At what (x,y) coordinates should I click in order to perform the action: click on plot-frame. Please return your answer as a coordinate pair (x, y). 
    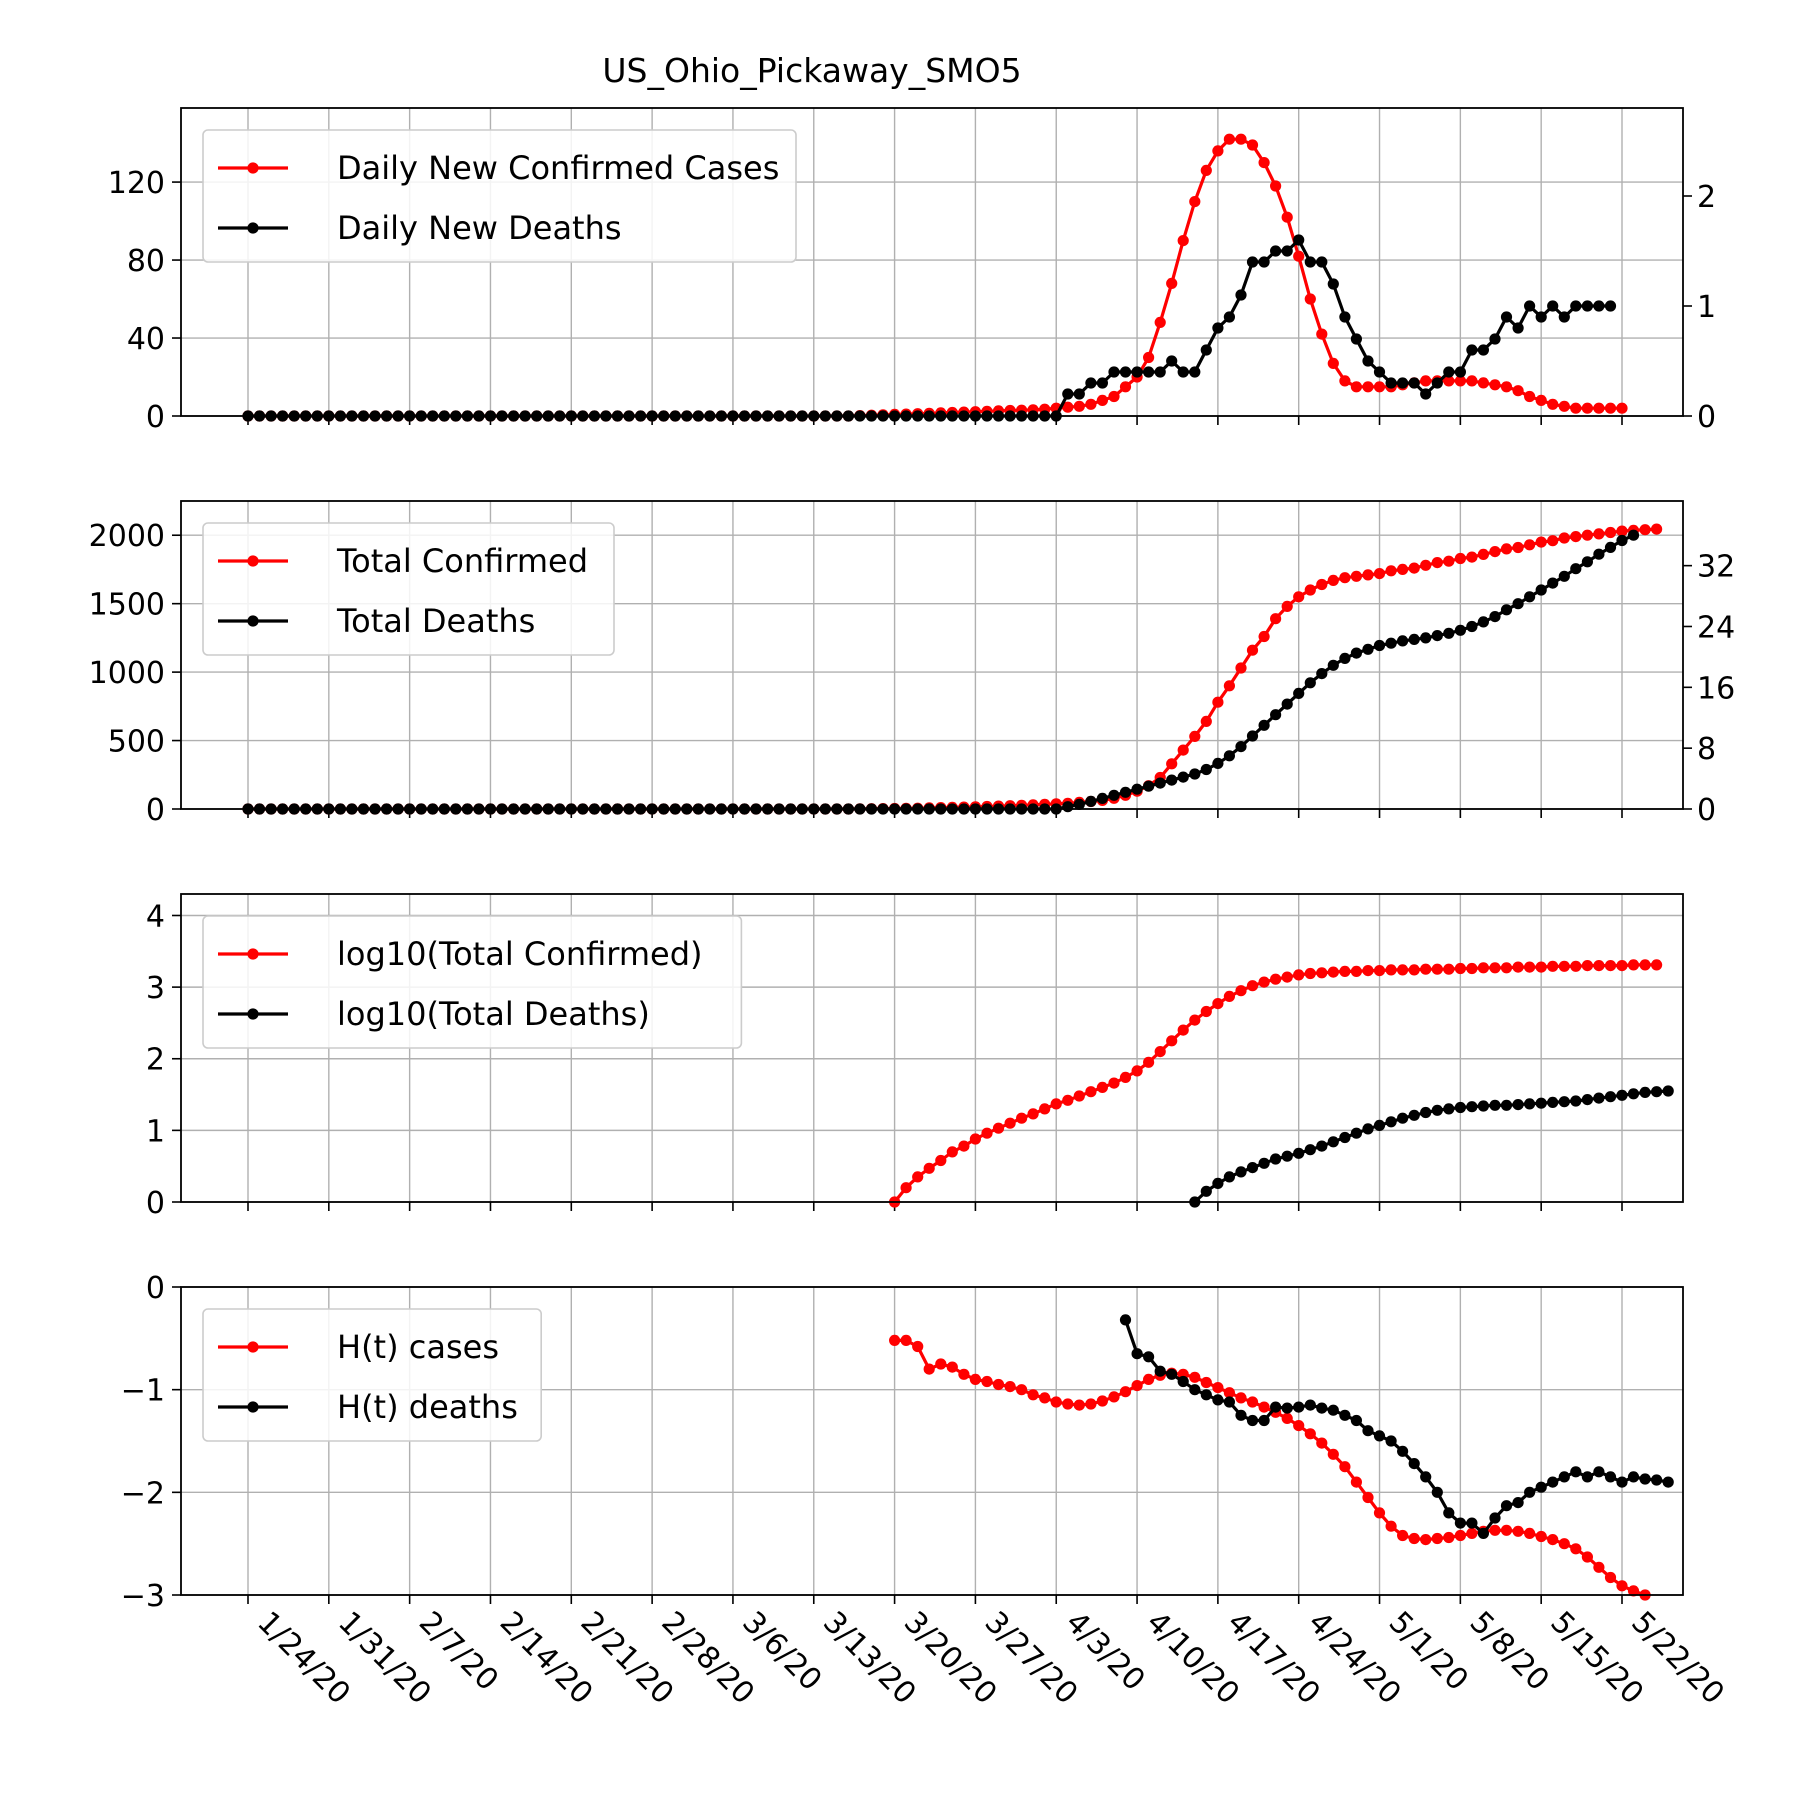
    Looking at the image, I should click on (932, 262).